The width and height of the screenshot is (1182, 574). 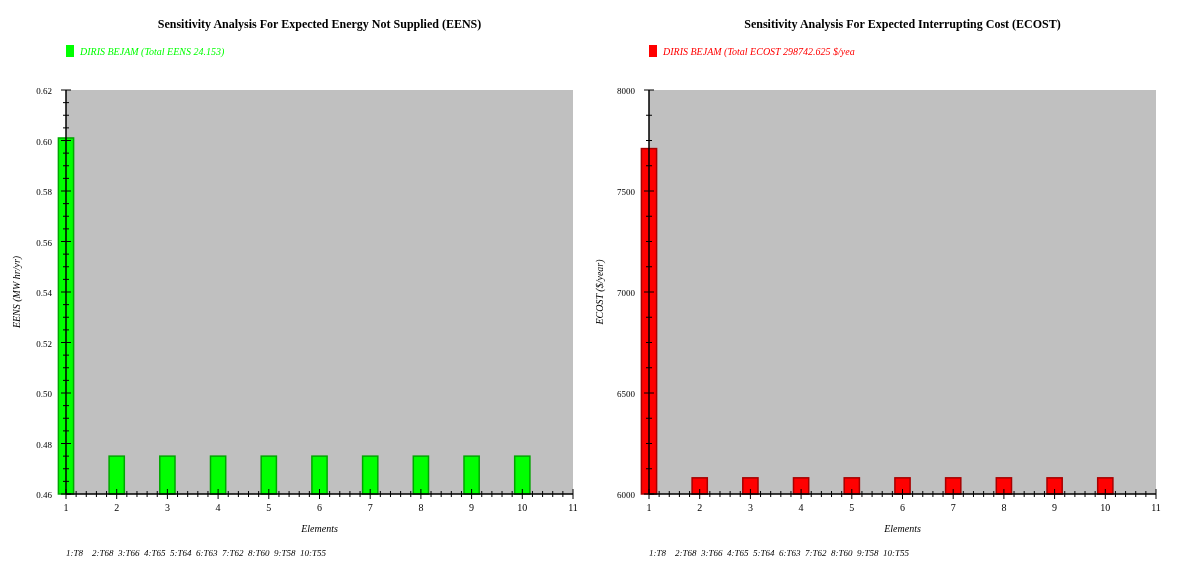 What do you see at coordinates (626, 192) in the screenshot?
I see `y-tick-label: 7500` at bounding box center [626, 192].